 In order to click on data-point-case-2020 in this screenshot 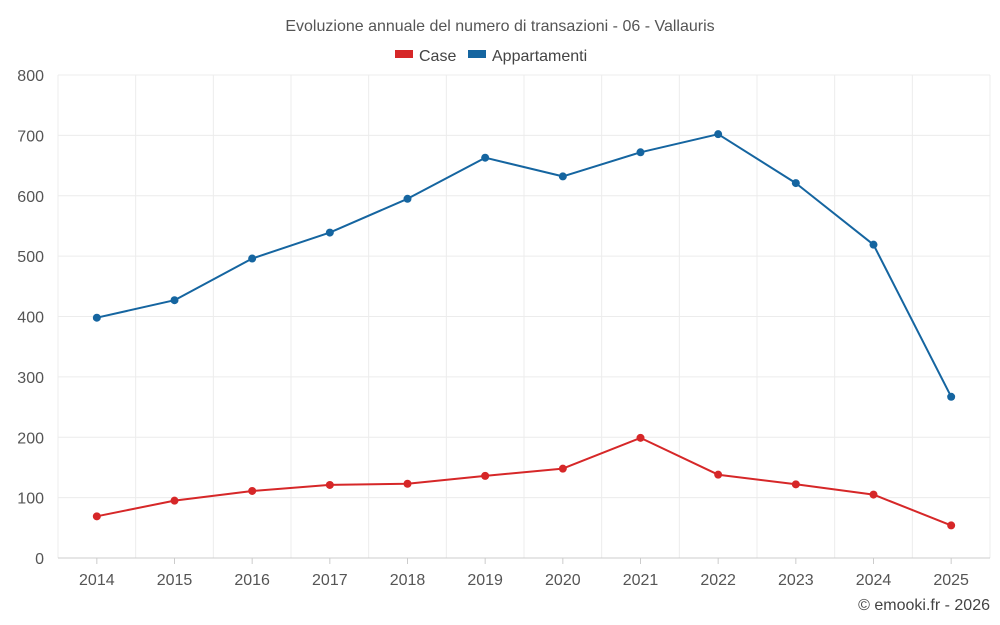, I will do `click(562, 468)`.